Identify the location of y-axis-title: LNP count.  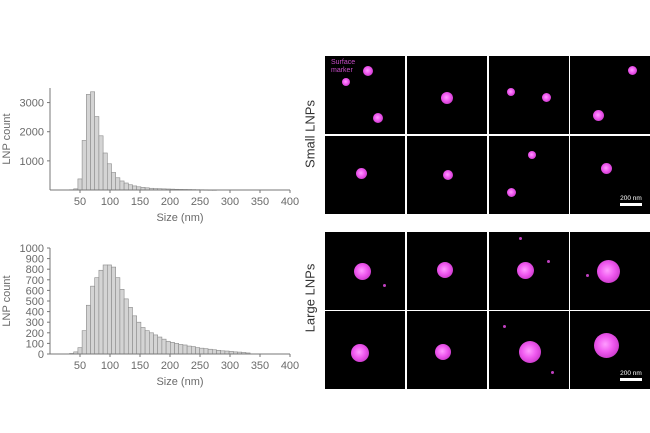
(7, 300).